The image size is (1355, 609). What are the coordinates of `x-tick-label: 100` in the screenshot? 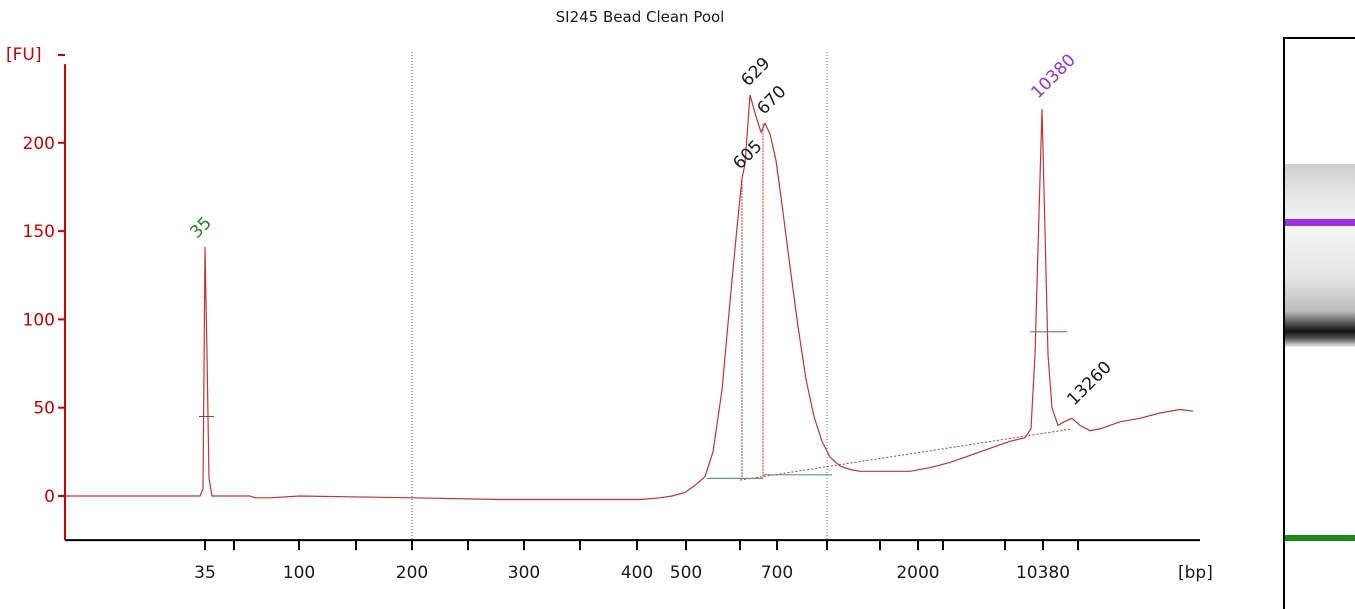 It's located at (299, 573).